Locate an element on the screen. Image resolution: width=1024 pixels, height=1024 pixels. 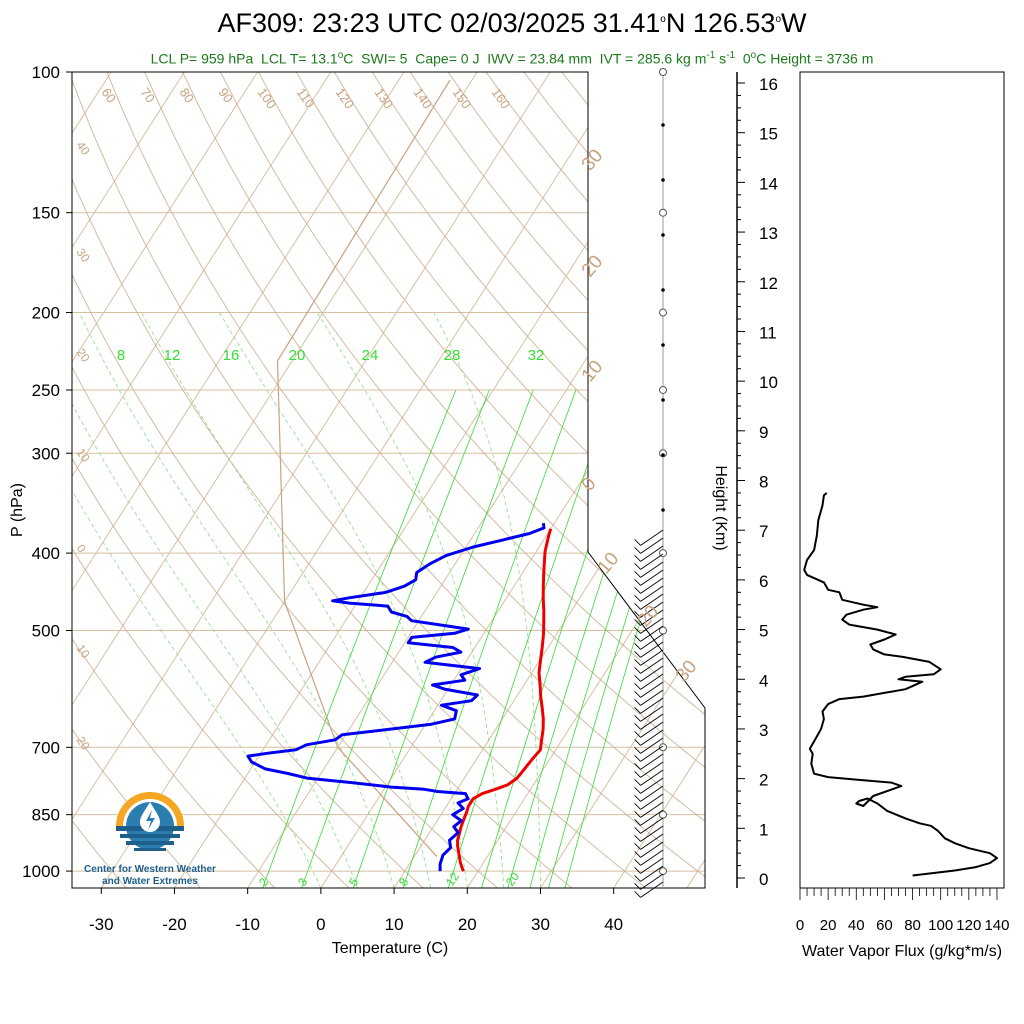
wind-calm-circle is located at coordinates (663, 72).